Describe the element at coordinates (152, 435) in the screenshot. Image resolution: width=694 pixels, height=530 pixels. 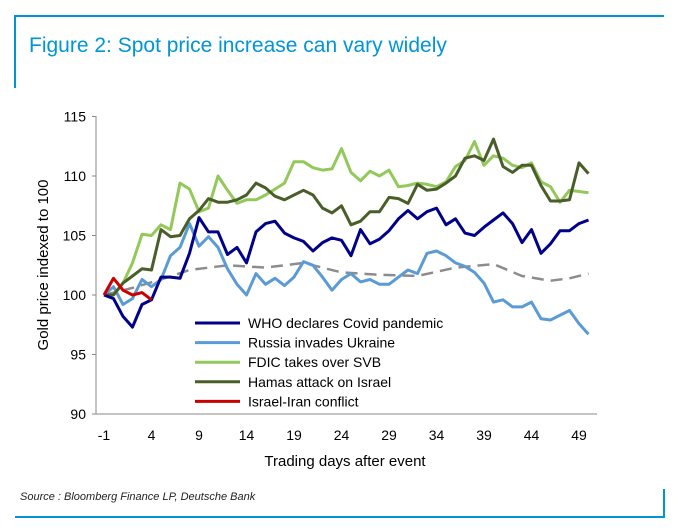
I see `x-tick-label: 4` at that location.